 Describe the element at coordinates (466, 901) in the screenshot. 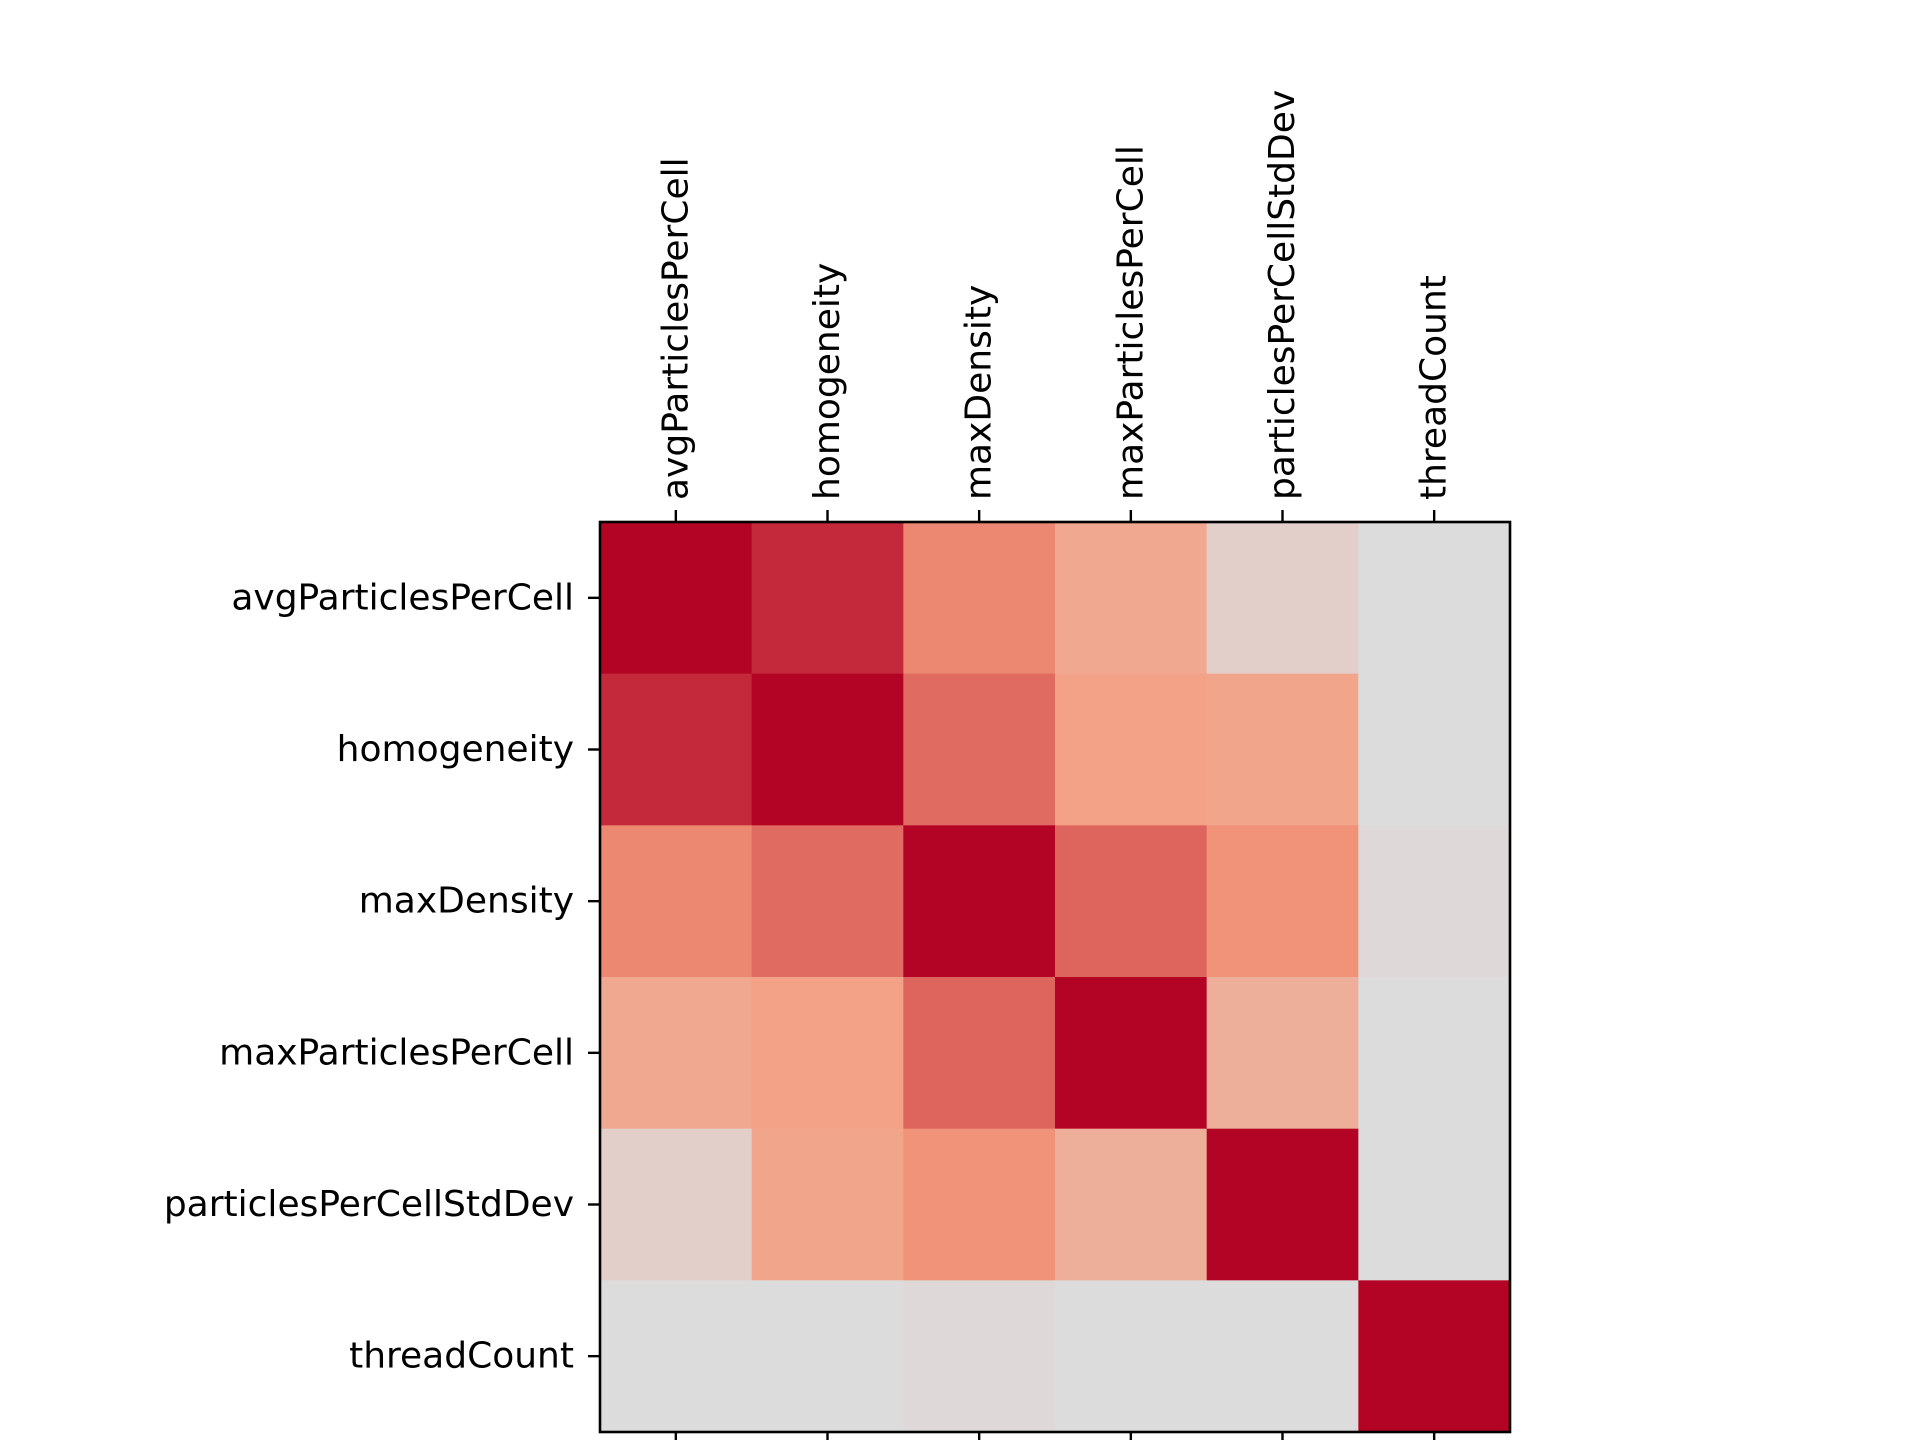

I see `y-tick-label-2: maxDensity` at that location.